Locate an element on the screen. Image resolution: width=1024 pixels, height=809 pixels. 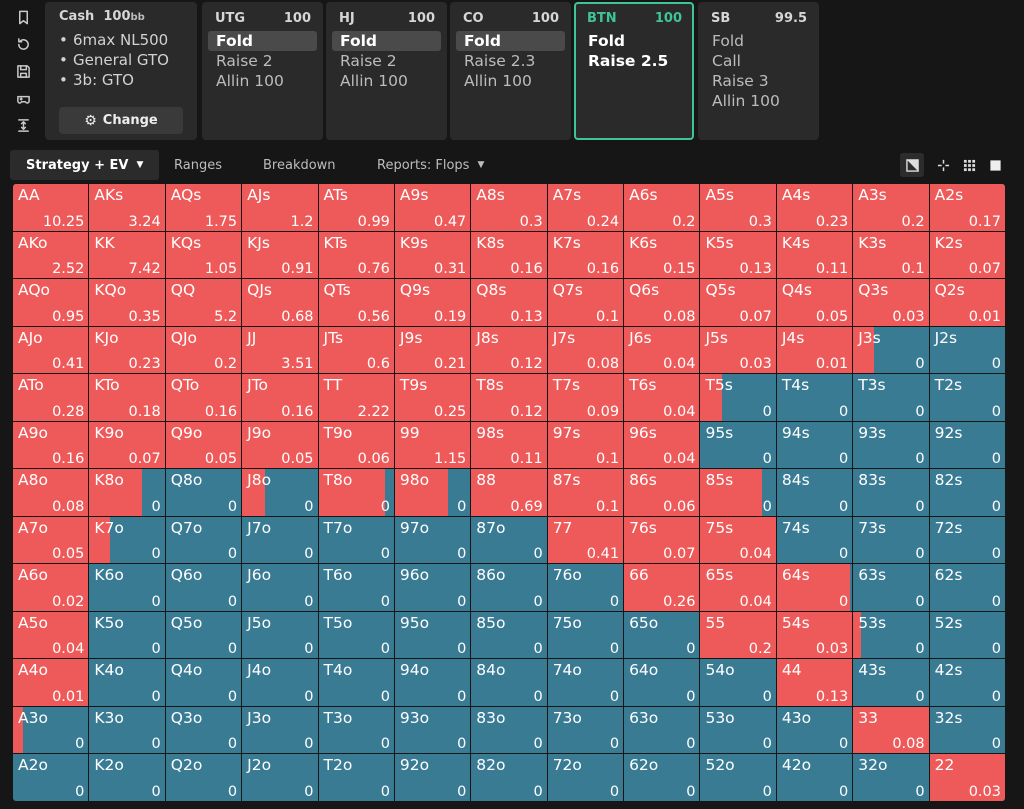
hand-cell: 63s 0 is located at coordinates (891, 587).